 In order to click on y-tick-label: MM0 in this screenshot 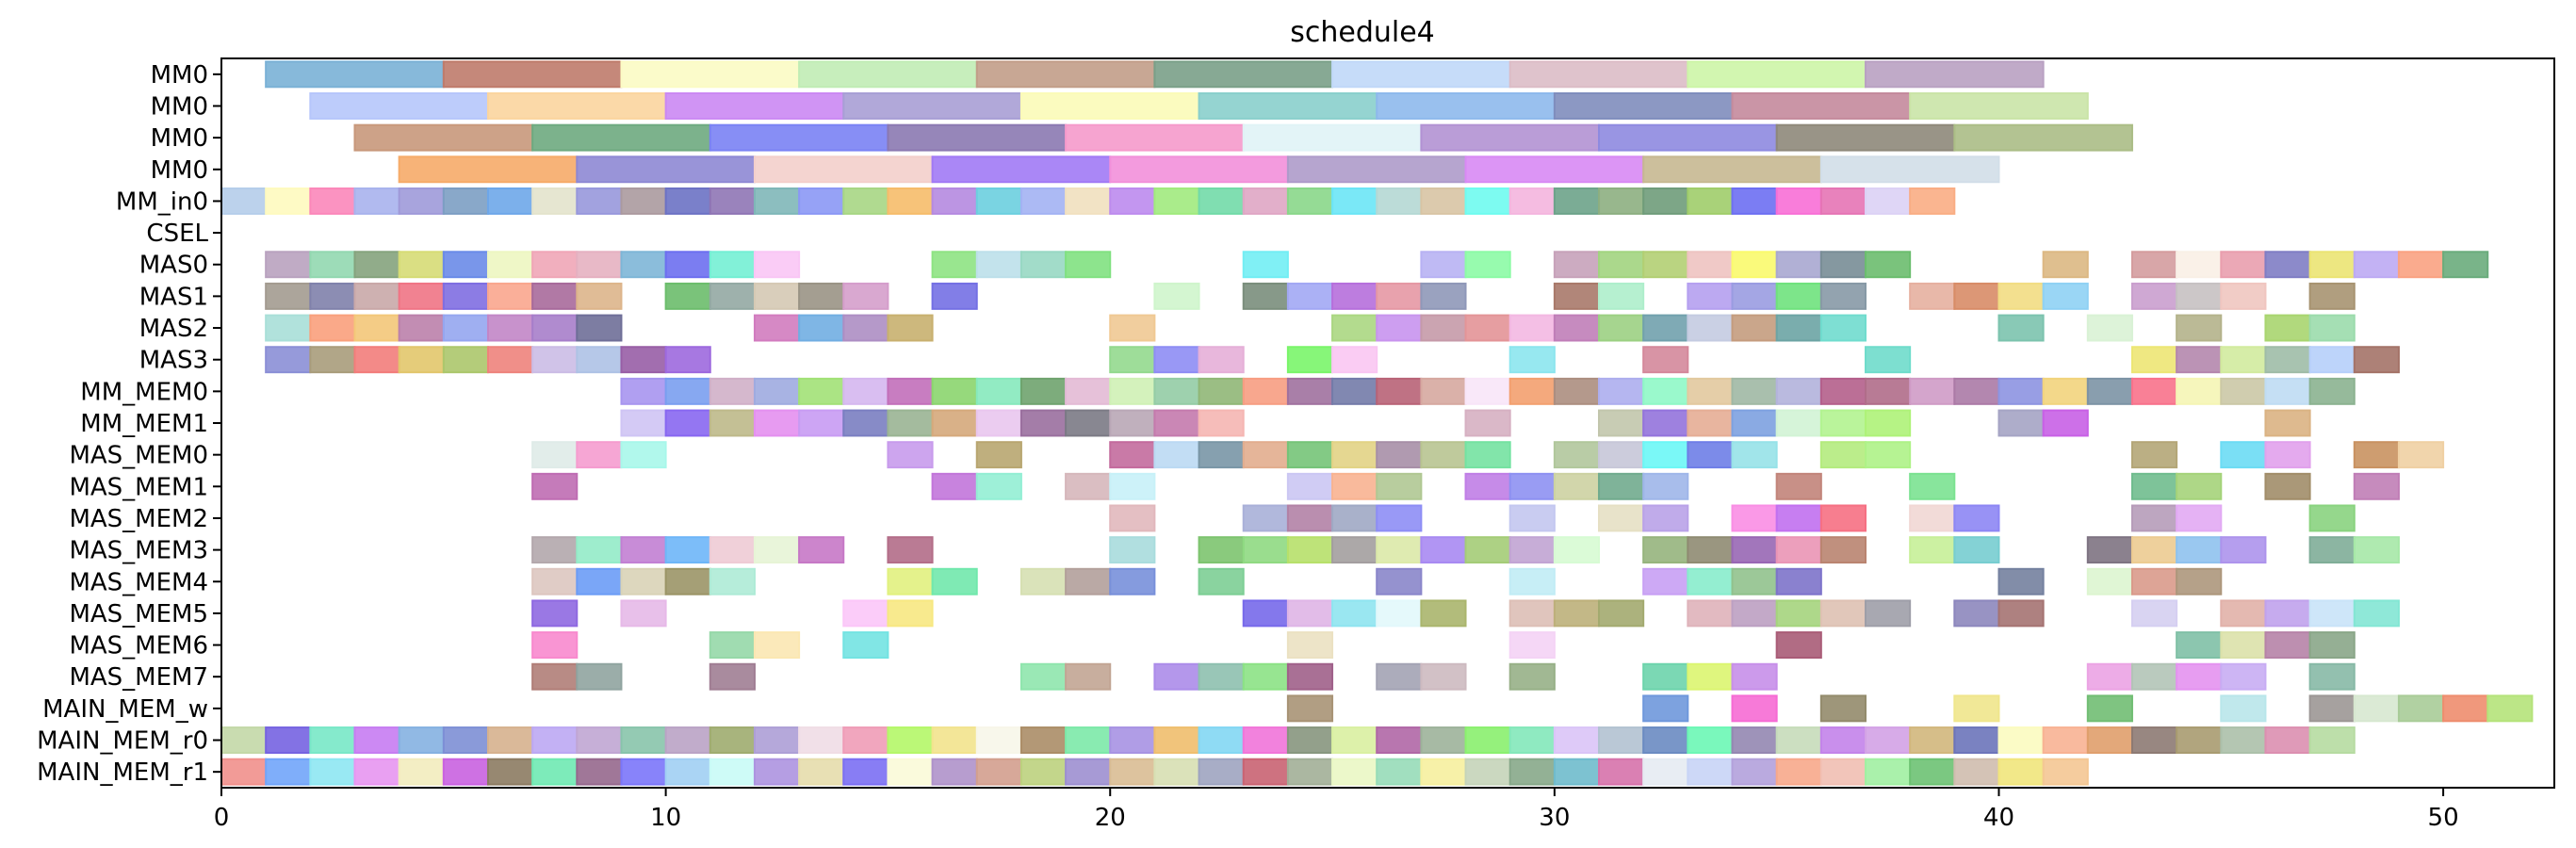, I will do `click(179, 75)`.